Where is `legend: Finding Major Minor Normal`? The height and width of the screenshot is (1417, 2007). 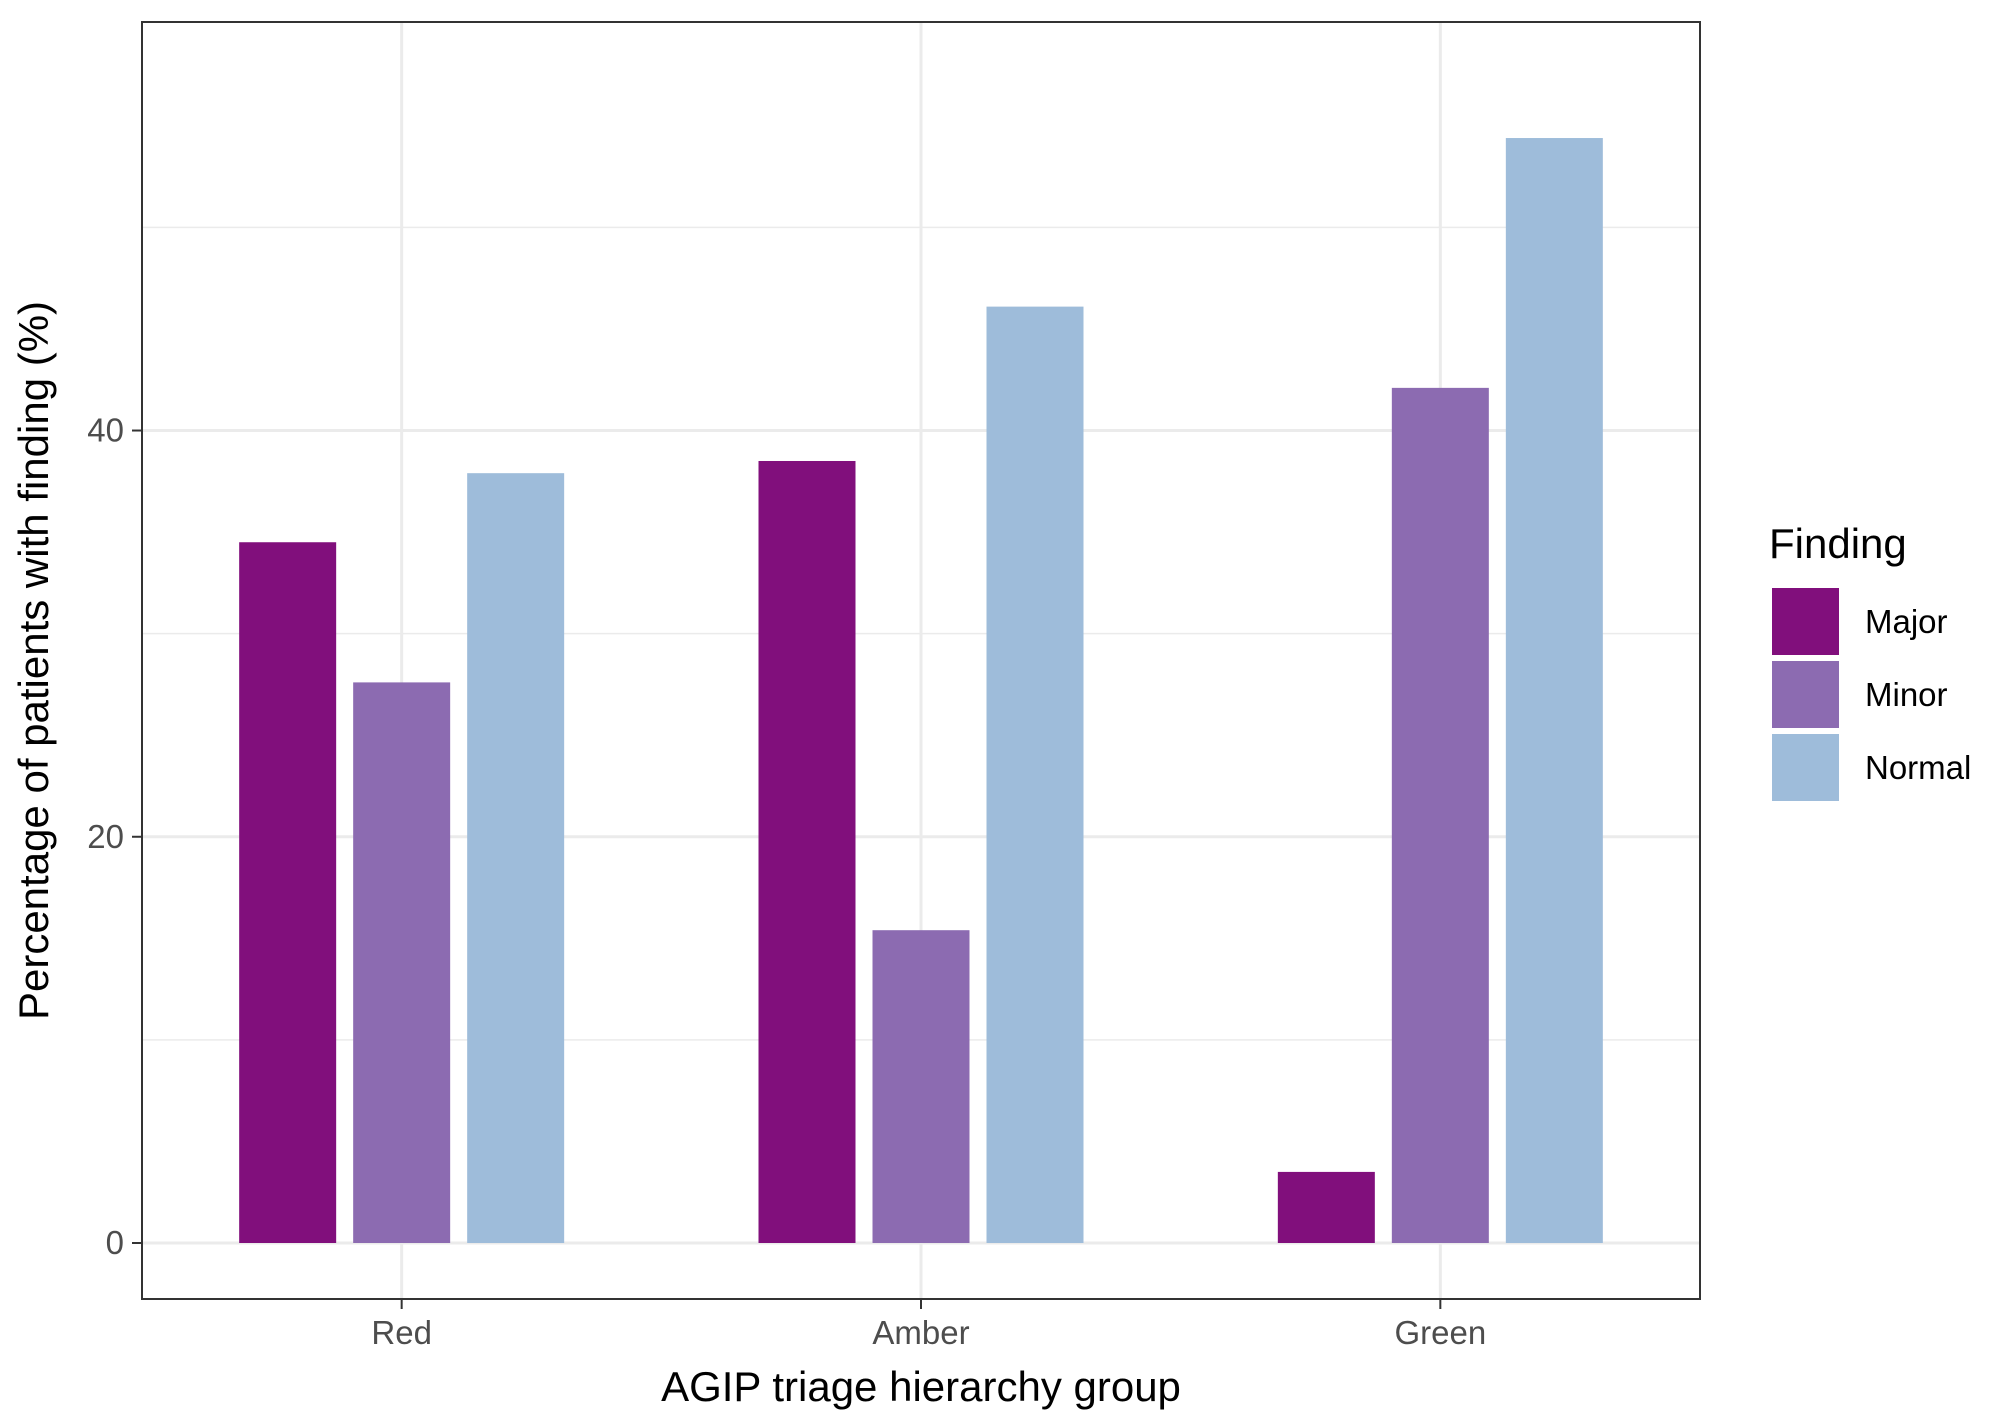
legend: Finding Major Minor Normal is located at coordinates (1870, 660).